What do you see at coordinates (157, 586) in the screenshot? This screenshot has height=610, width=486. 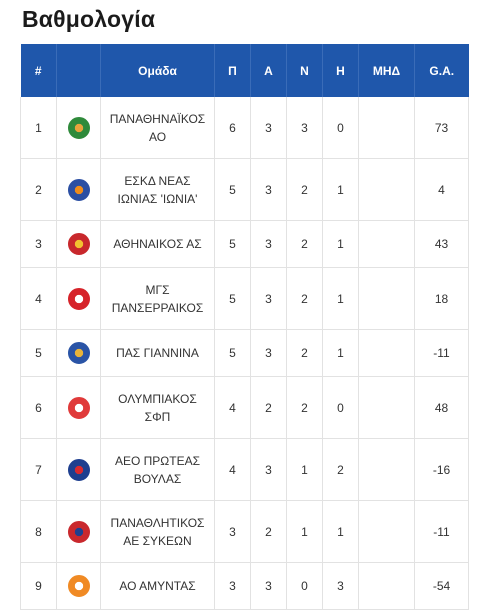 I see `team-name-cell: ΑΟ ΑΜΥΝΤΑΣ` at bounding box center [157, 586].